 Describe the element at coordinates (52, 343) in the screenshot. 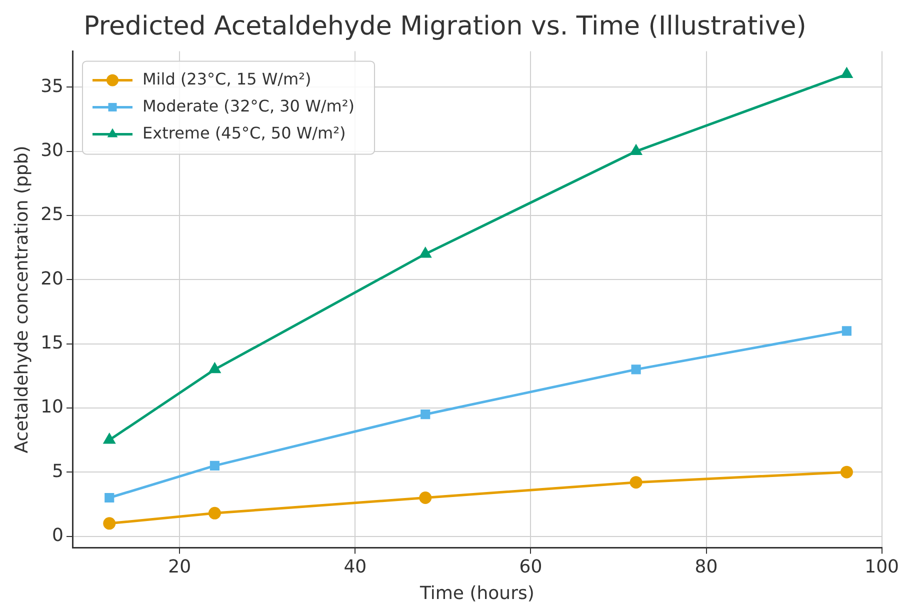

I see `y-tick-label: 15` at that location.